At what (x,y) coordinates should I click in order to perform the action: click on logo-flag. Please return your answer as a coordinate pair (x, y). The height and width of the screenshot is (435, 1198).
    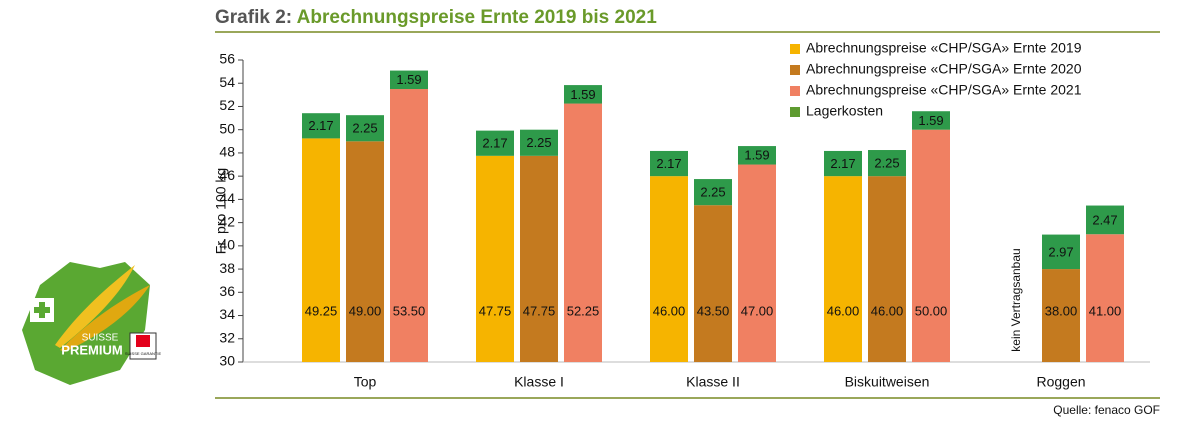
    Looking at the image, I should click on (143, 341).